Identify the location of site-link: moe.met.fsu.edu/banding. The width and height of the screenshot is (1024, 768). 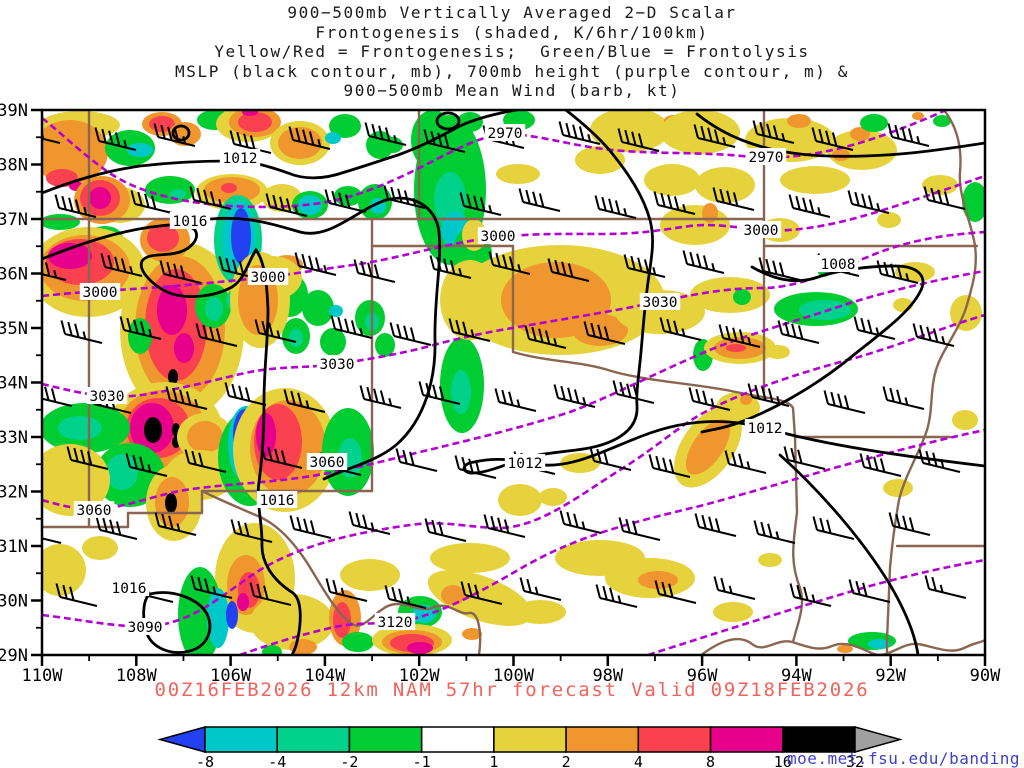
(903, 758).